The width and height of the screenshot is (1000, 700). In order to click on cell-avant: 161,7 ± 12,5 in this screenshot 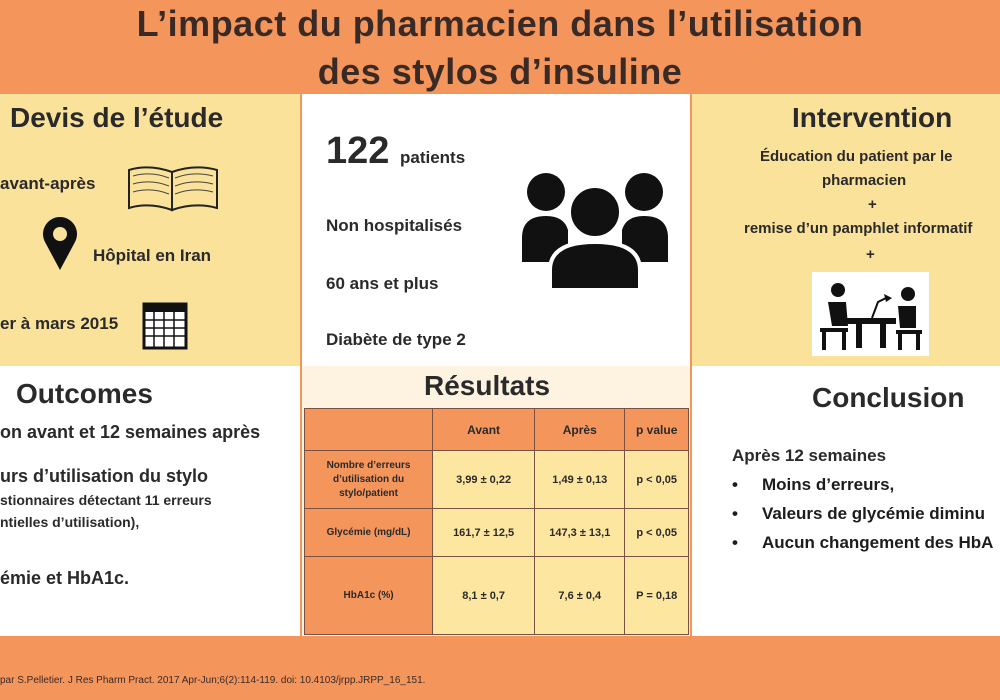, I will do `click(484, 532)`.